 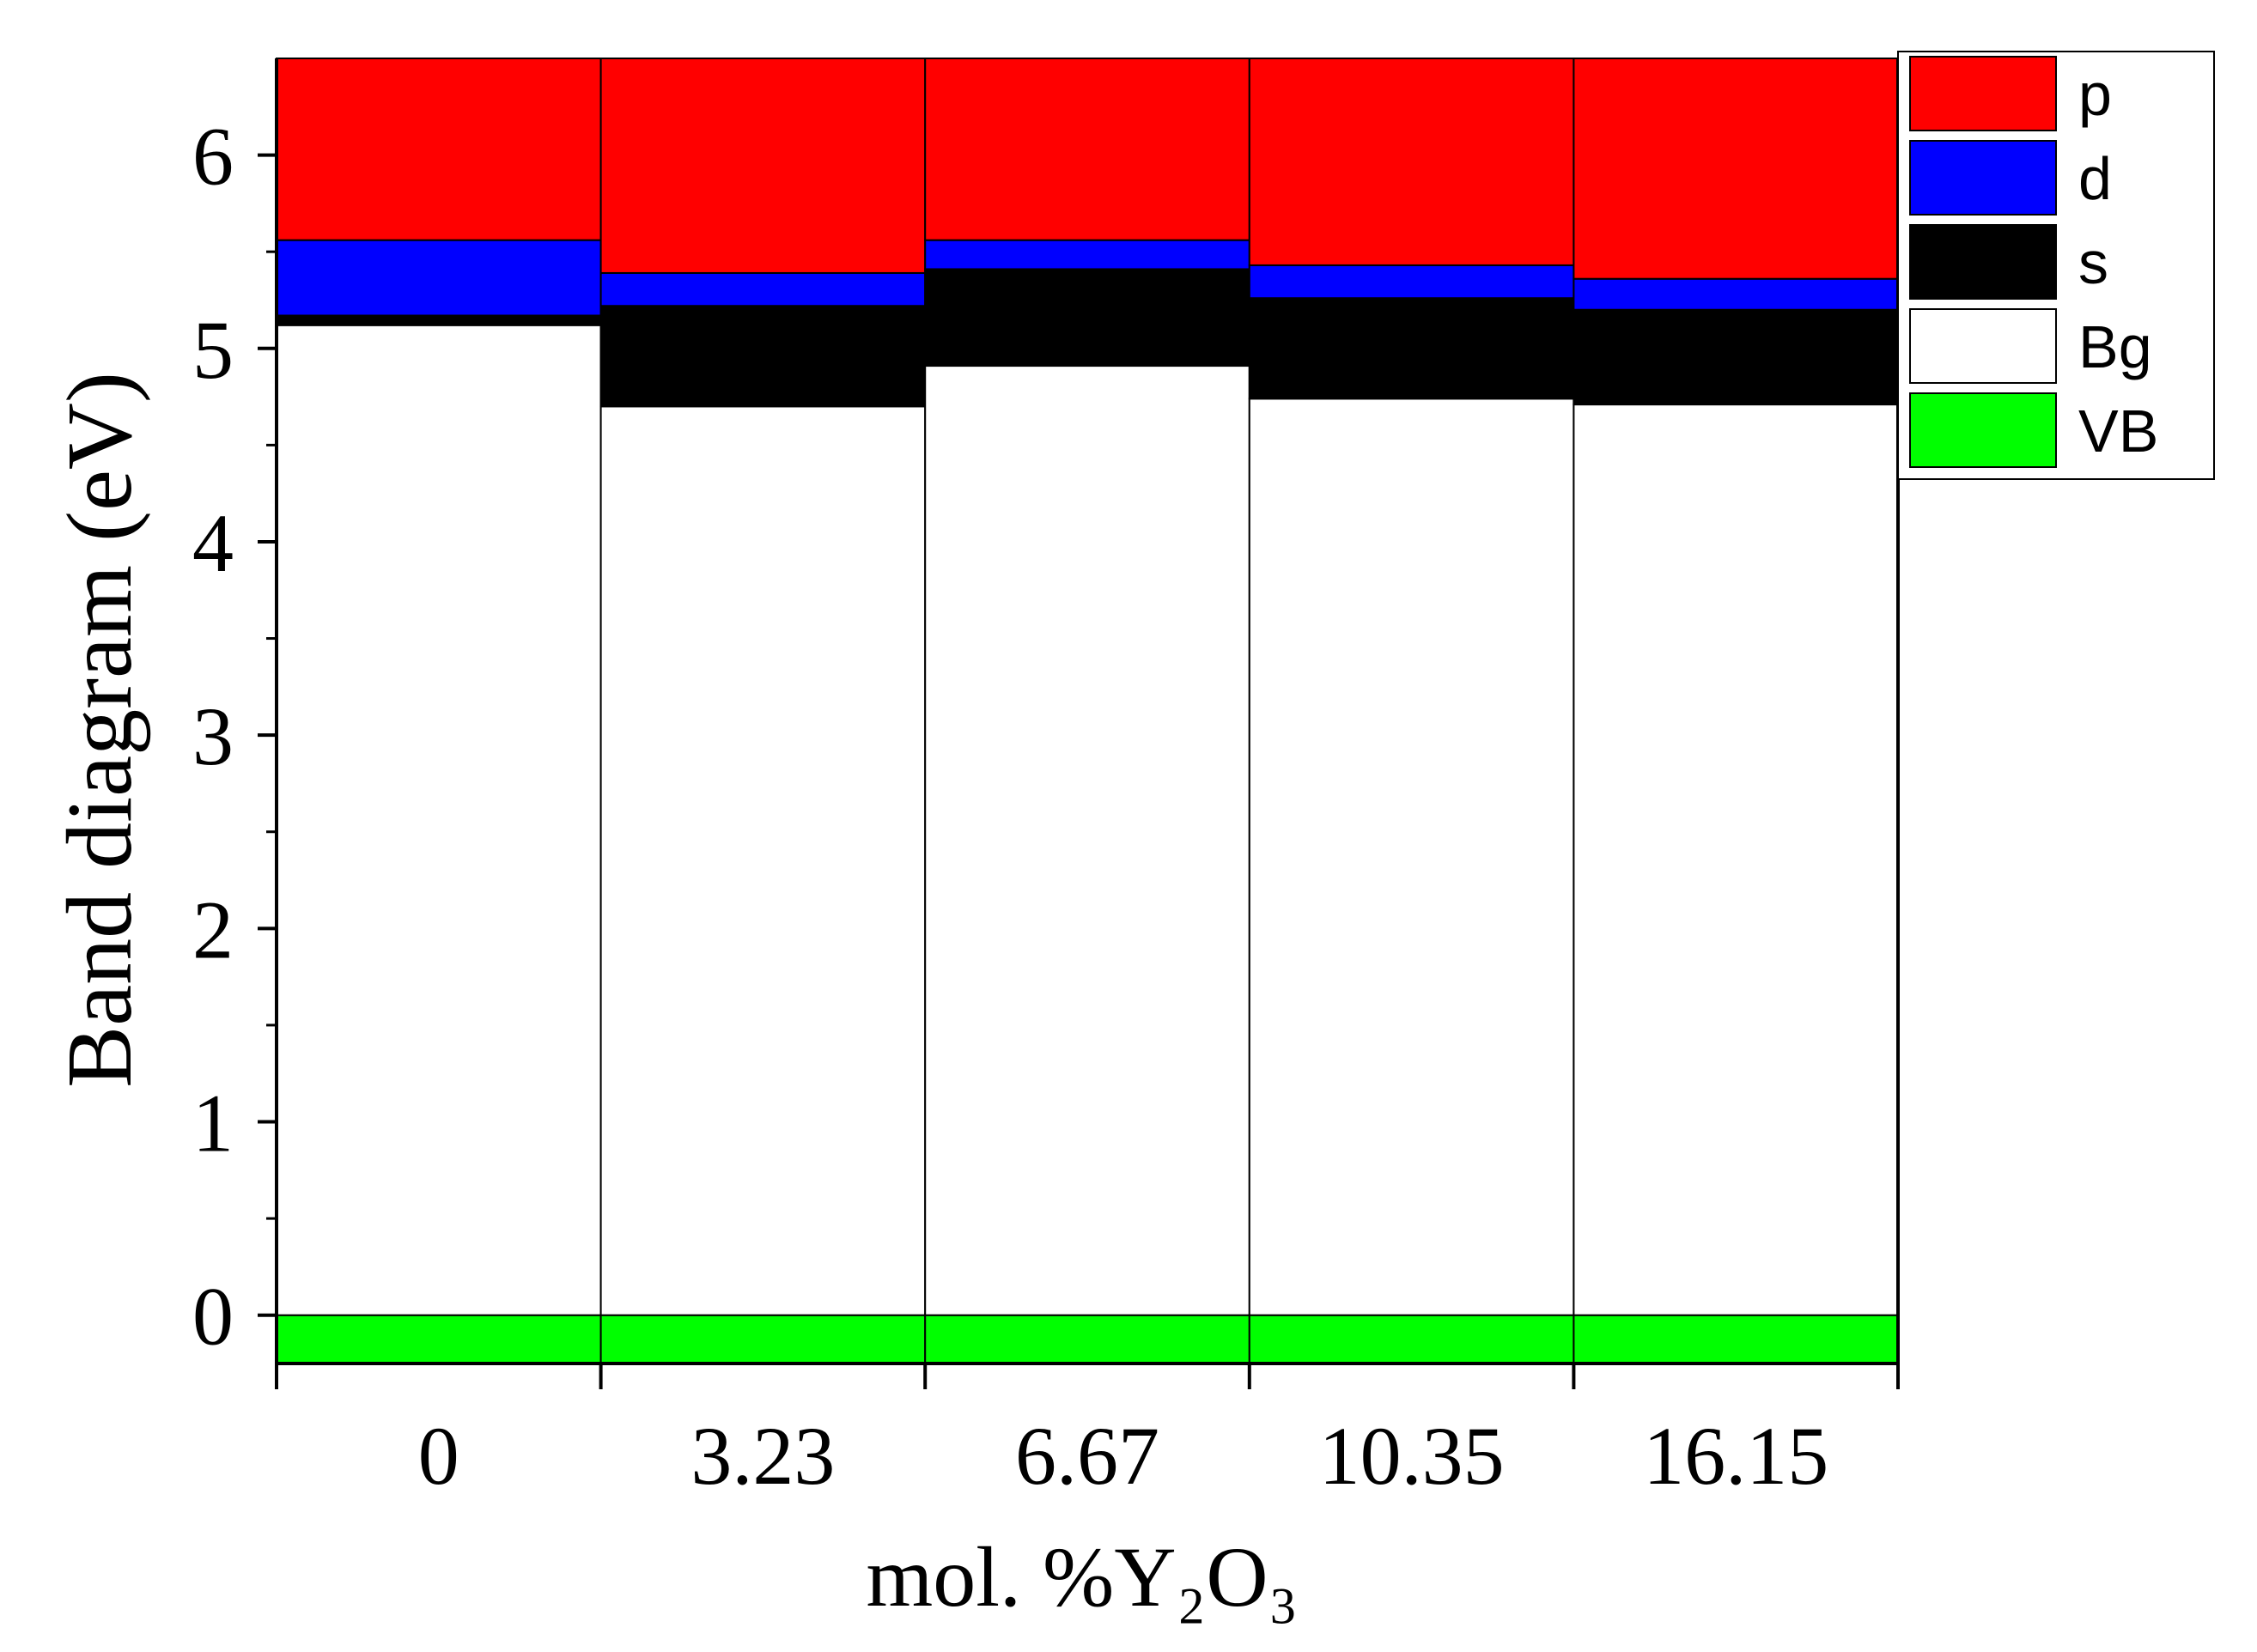 What do you see at coordinates (1983, 262) in the screenshot?
I see `legend-swatch-s` at bounding box center [1983, 262].